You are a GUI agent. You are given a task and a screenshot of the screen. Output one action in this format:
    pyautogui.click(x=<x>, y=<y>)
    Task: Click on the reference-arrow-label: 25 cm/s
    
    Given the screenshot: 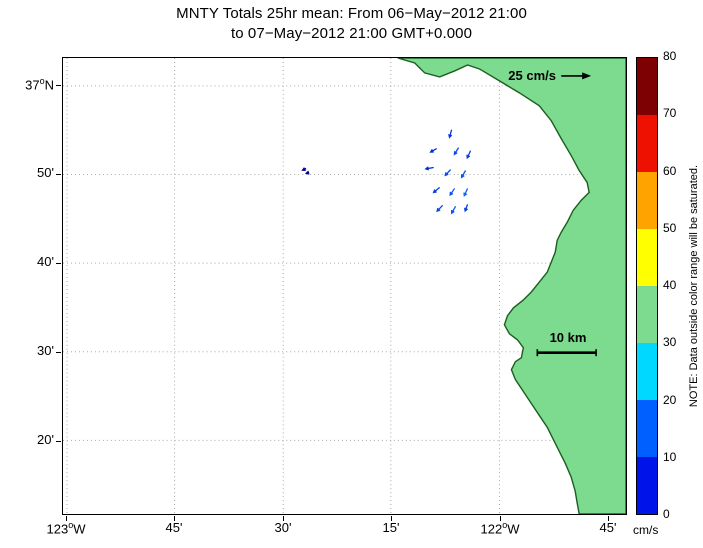 What is the action you would take?
    pyautogui.click(x=532, y=75)
    